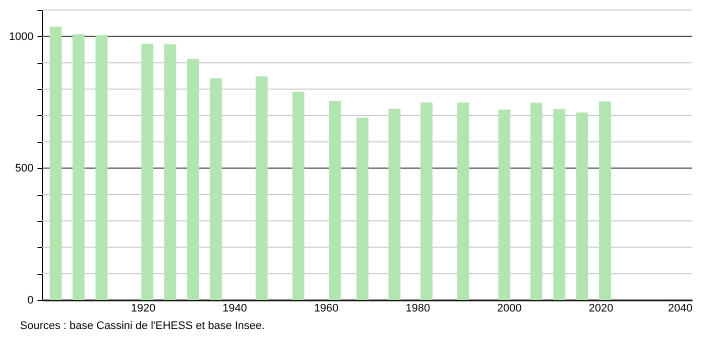 Image resolution: width=710 pixels, height=340 pixels. What do you see at coordinates (680, 308) in the screenshot?
I see `x-tick-label: 2040` at bounding box center [680, 308].